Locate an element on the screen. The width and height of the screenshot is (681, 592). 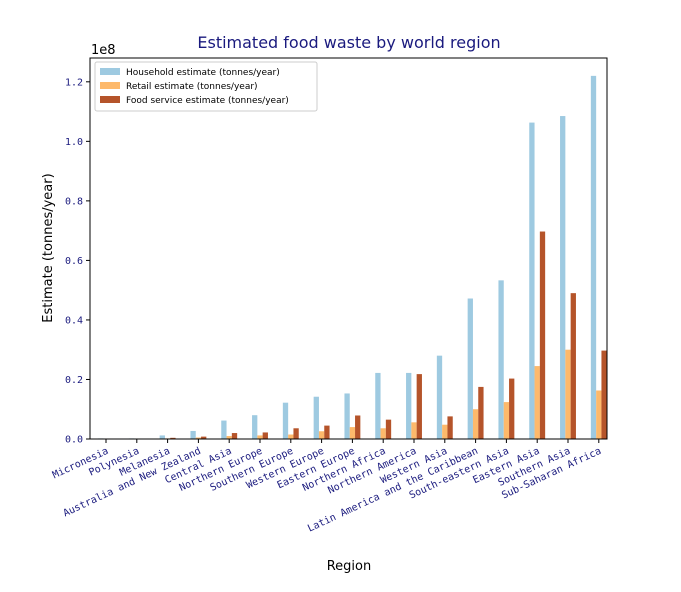
y-tick-label-6: 1.2 is located at coordinates (74, 82).